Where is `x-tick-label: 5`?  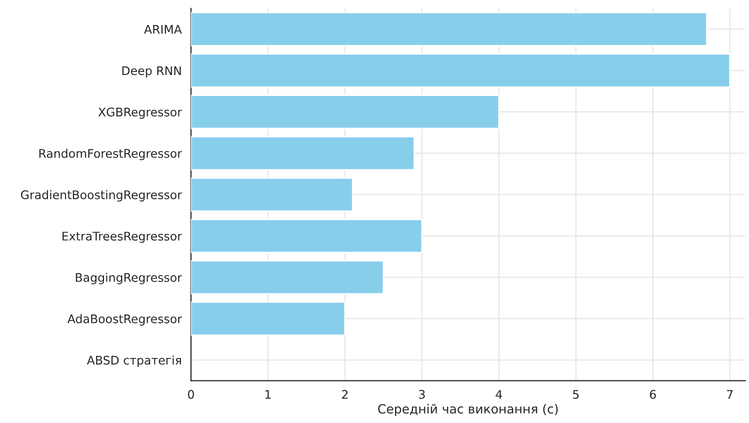
x-tick-label: 5 is located at coordinates (576, 394).